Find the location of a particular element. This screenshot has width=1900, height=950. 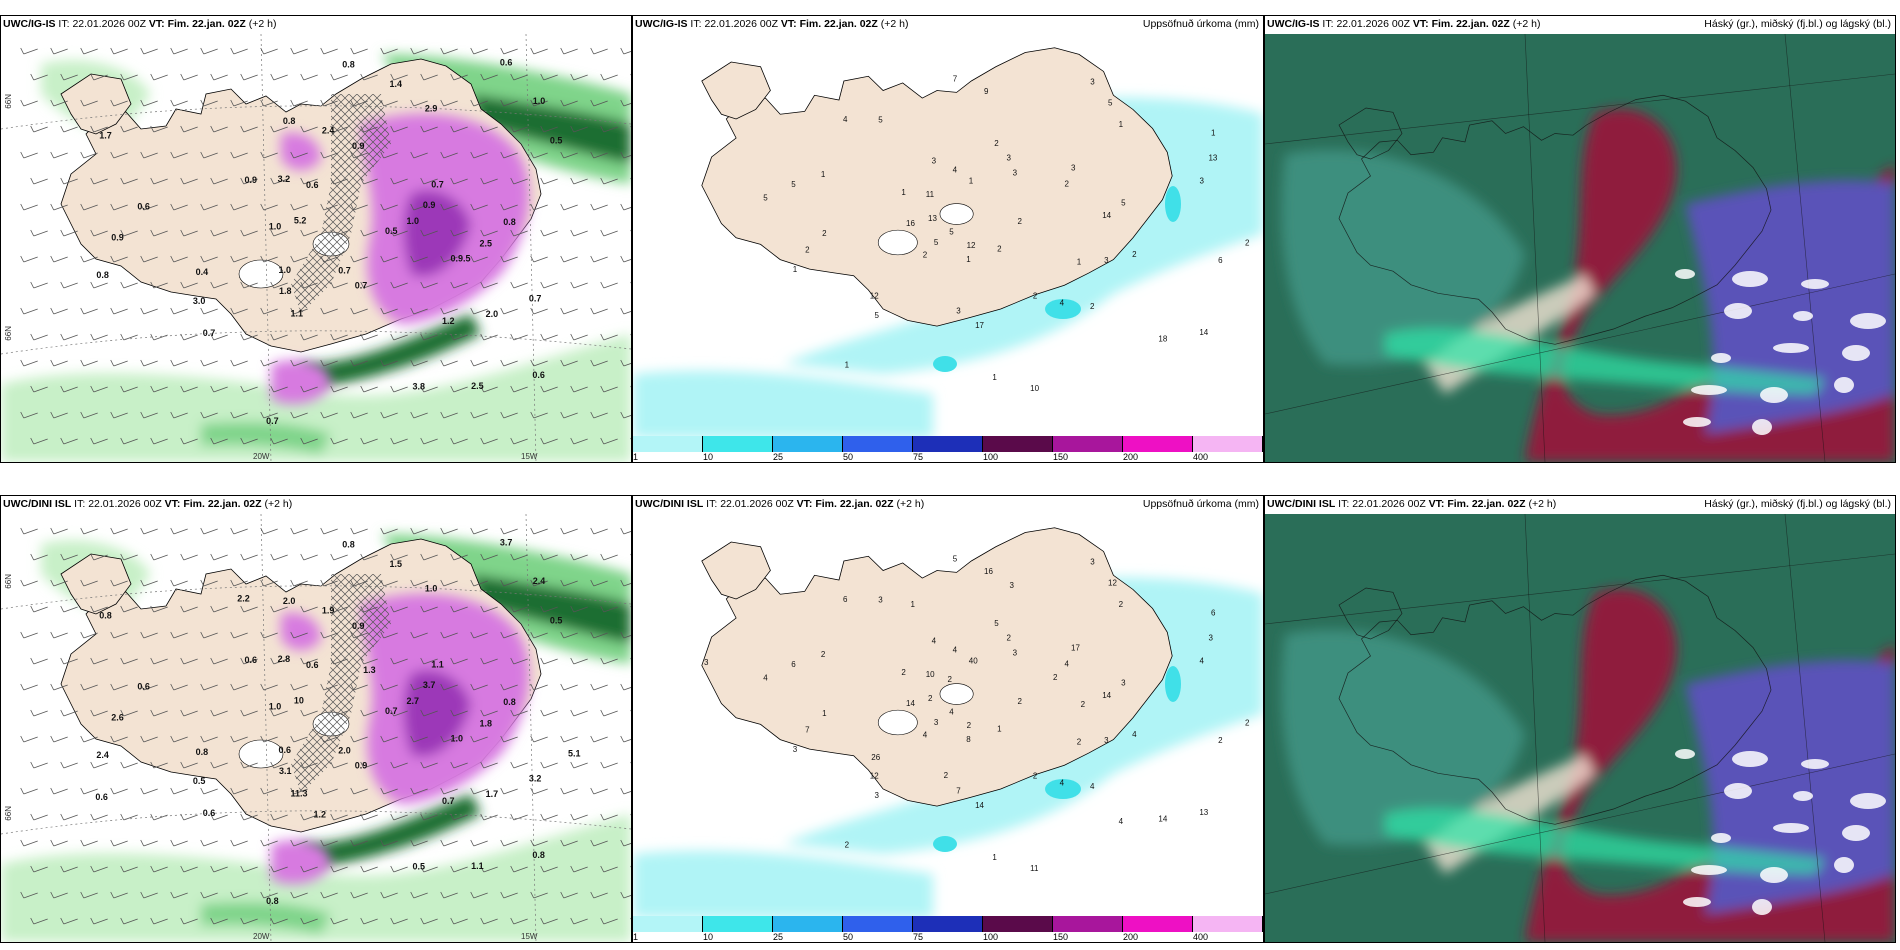

precip-value-label: 0.9 is located at coordinates (429, 205).